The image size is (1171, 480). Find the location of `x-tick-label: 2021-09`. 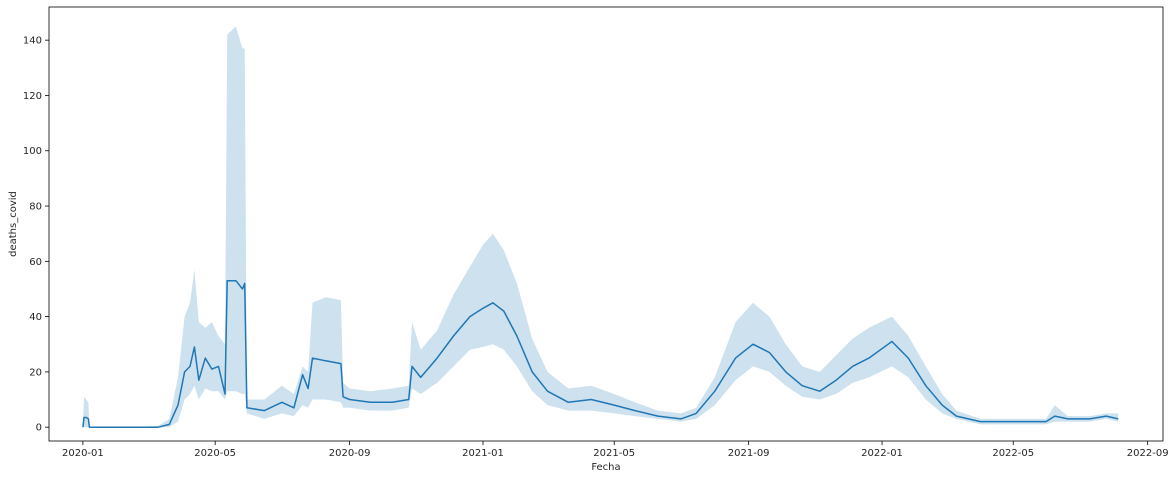

x-tick-label: 2021-09 is located at coordinates (749, 453).